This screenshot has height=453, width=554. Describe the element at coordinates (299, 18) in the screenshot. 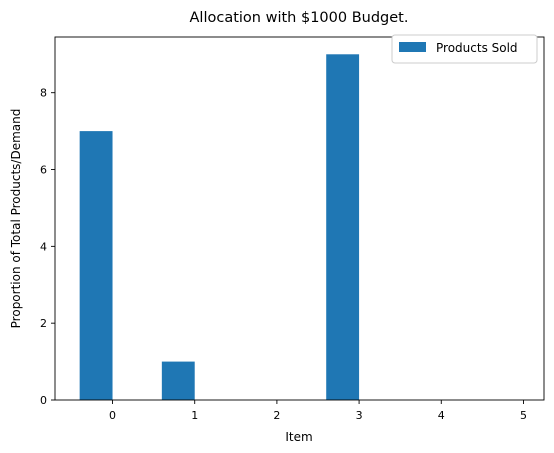

I see `chart-title: Allocation with $1000 Budget.` at that location.